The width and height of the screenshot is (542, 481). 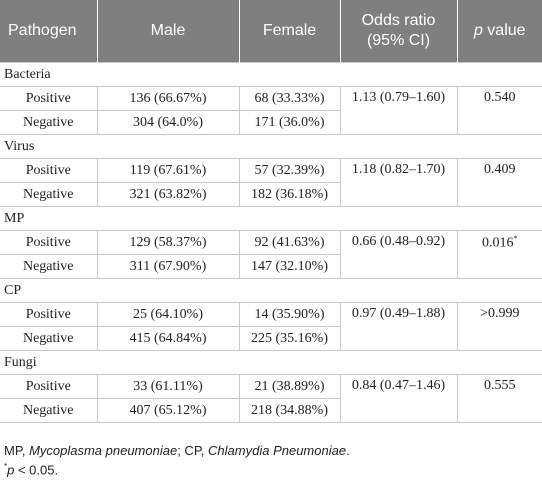 What do you see at coordinates (506, 30) in the screenshot?
I see `header-text: value` at bounding box center [506, 30].